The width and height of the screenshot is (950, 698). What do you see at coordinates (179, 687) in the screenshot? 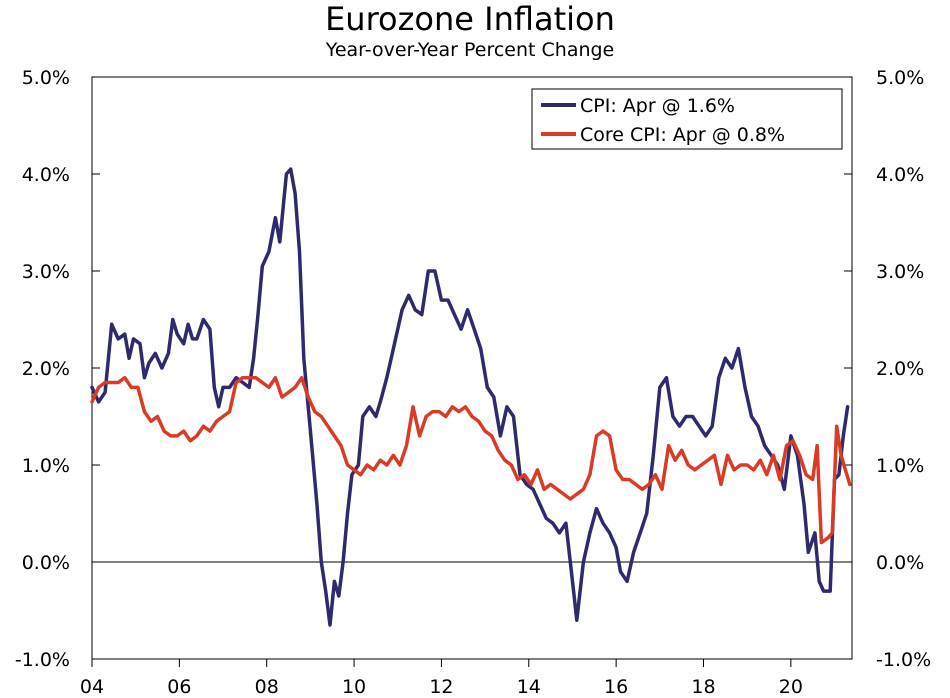
I see `x-tick-label: 06` at bounding box center [179, 687].